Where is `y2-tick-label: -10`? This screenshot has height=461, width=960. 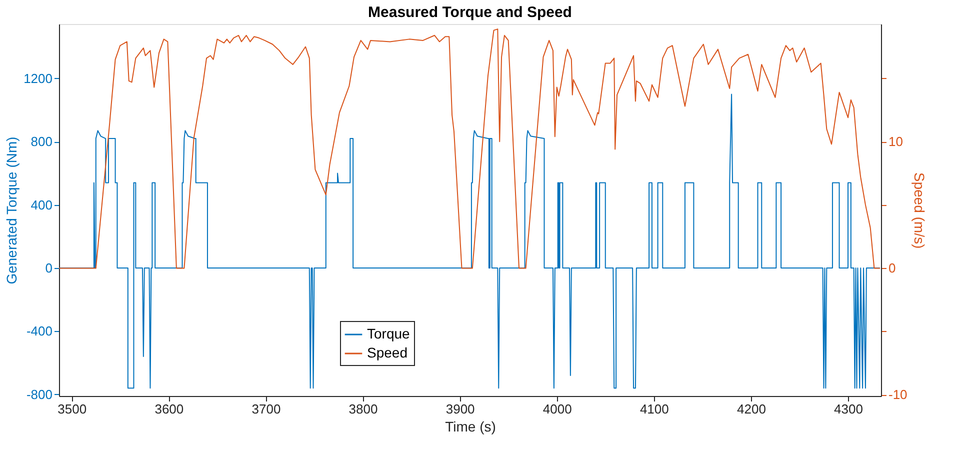 y2-tick-label: -10 is located at coordinates (898, 394).